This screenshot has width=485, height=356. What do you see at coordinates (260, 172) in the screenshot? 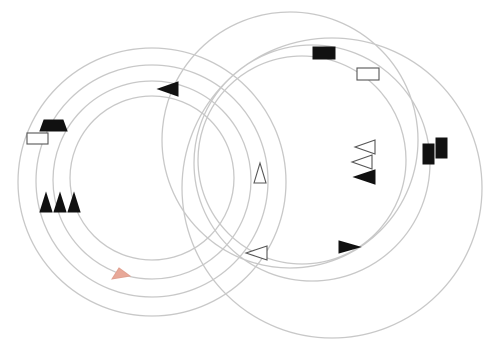
I see `hollow-triangle-piece` at bounding box center [260, 172].